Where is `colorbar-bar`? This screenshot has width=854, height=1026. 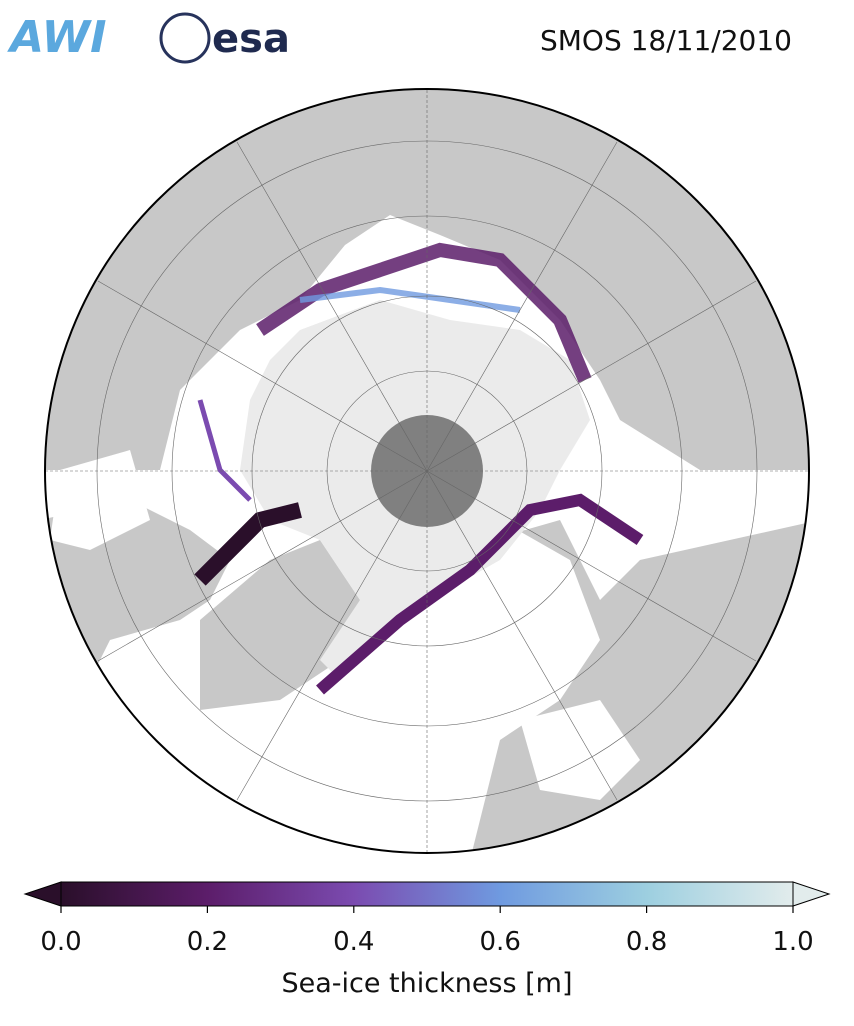 colorbar-bar is located at coordinates (427, 894).